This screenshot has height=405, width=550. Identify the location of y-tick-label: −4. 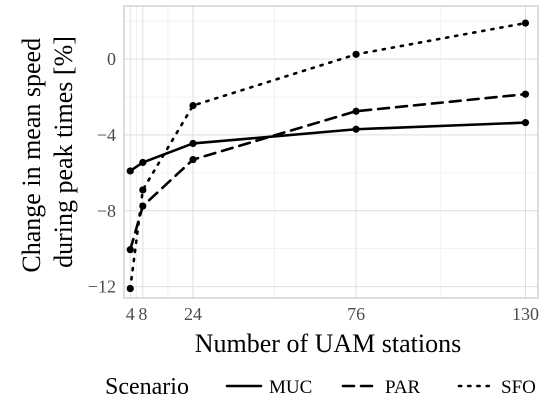
(106, 135).